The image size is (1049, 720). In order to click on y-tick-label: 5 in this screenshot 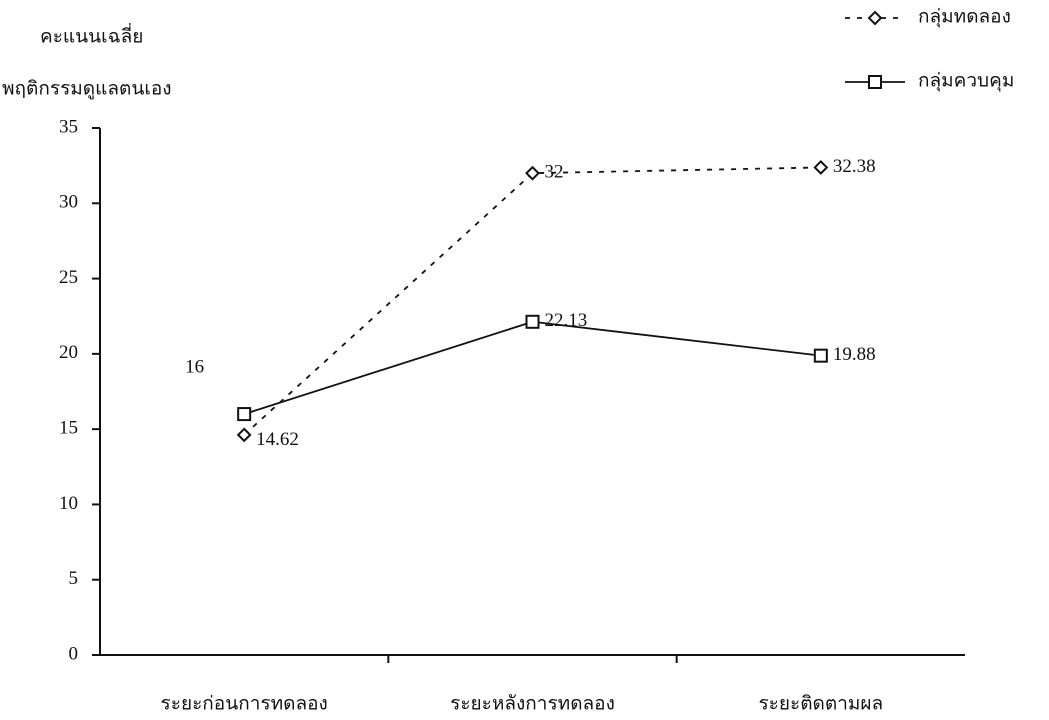, I will do `click(74, 578)`.